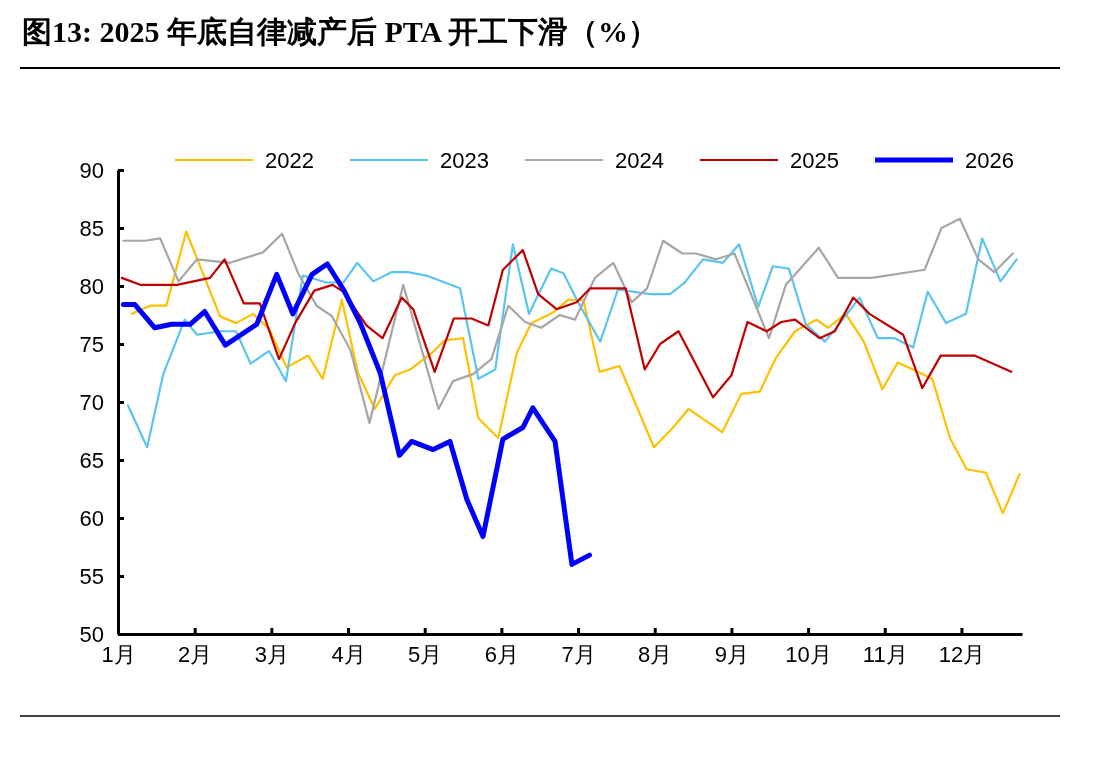 Image resolution: width=1109 pixels, height=775 pixels. Describe the element at coordinates (91, 634) in the screenshot. I see `y-tick-label: 50` at that location.